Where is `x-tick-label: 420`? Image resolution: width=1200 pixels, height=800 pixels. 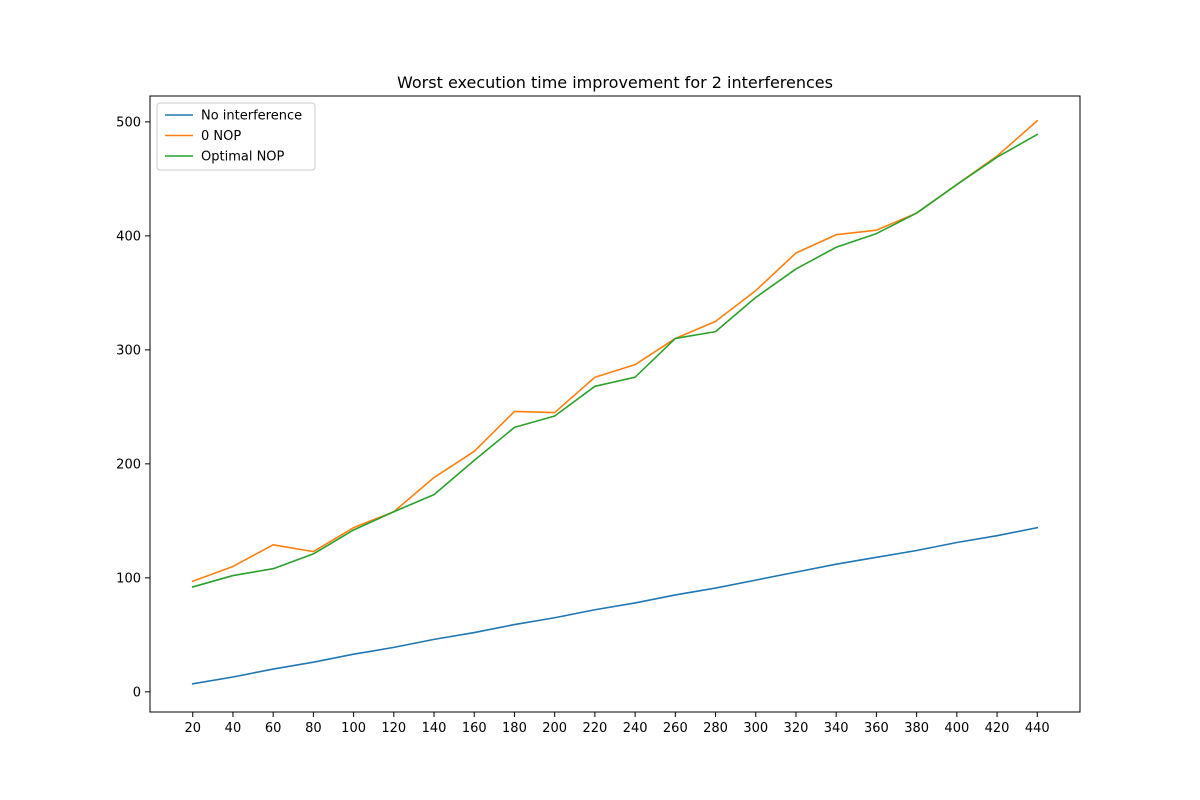 x-tick-label: 420 is located at coordinates (997, 728).